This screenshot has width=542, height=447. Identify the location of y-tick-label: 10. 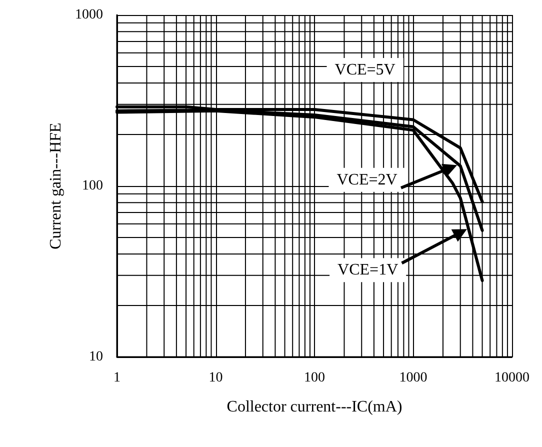
(96, 357).